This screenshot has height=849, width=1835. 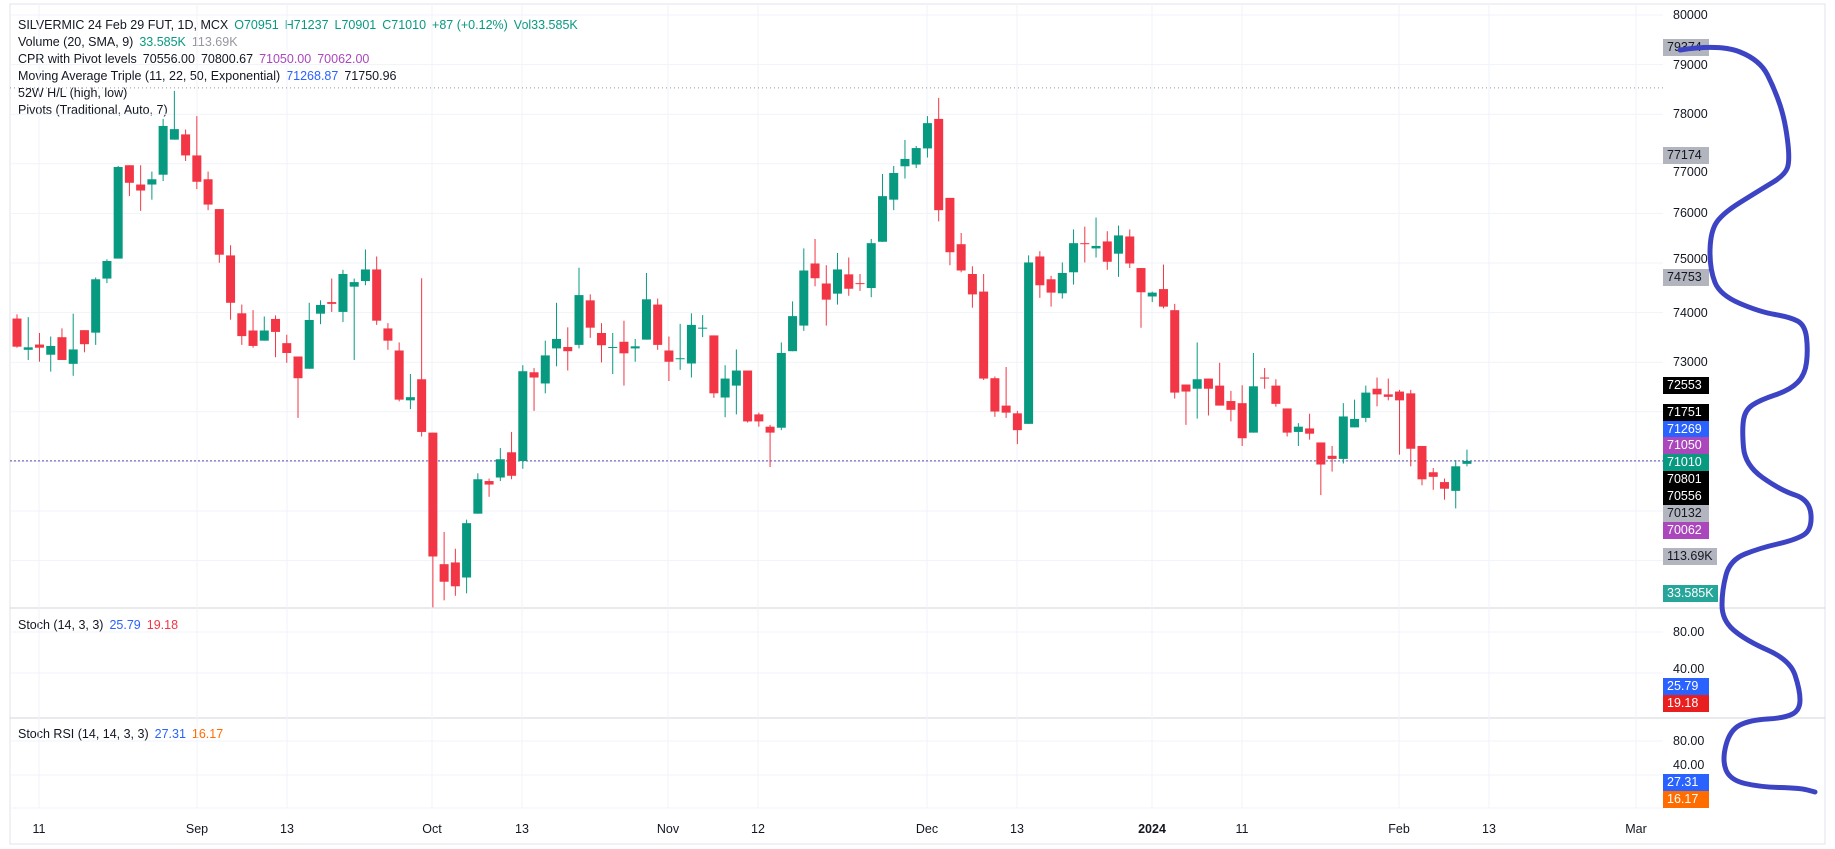 I want to click on price-badge: 71269, so click(x=1686, y=429).